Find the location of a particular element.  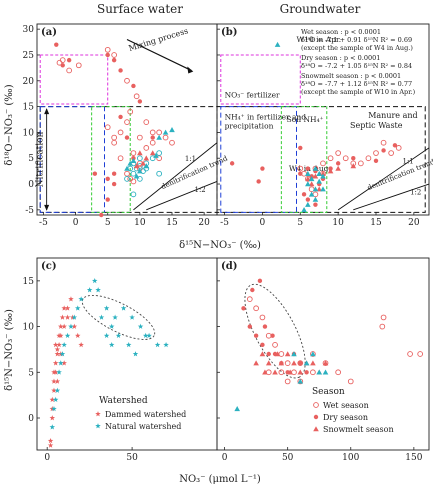

ratio-label-1-2-b: 1:2 is located at coordinates (415, 192).